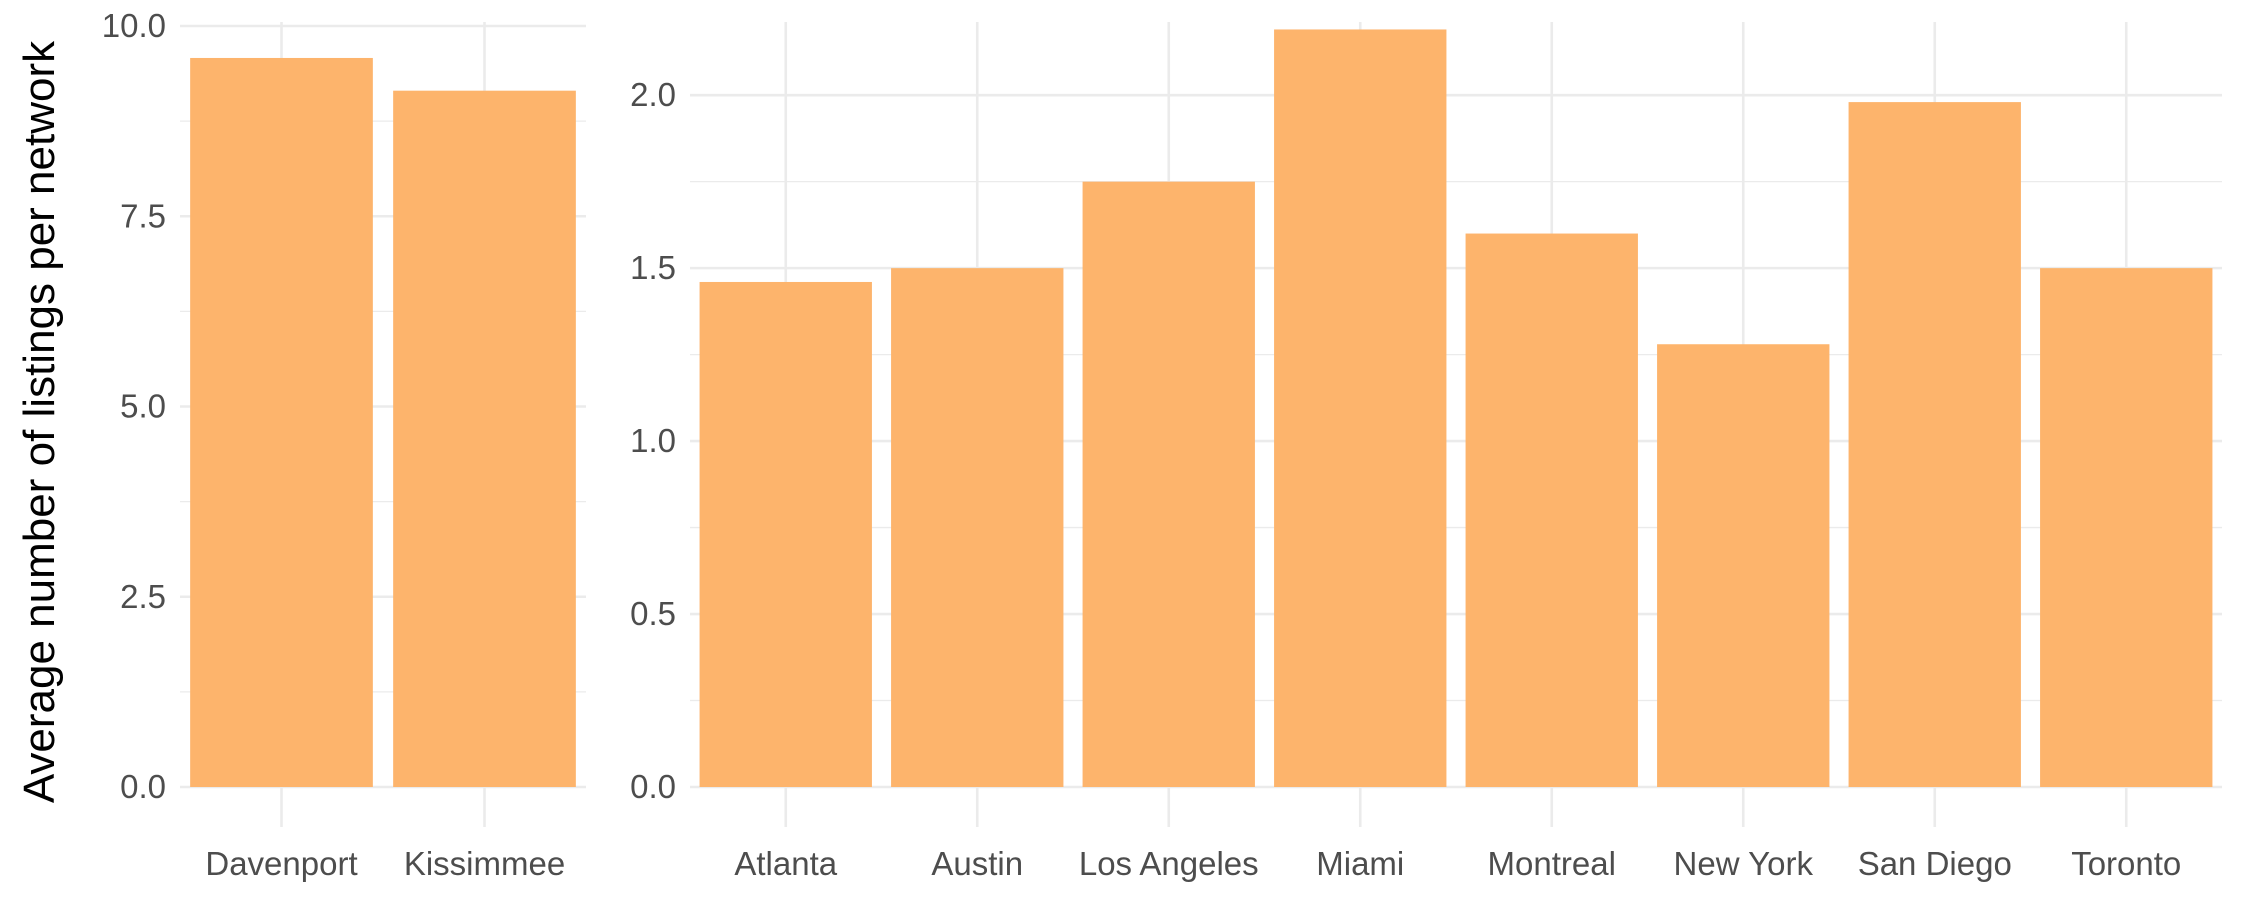 The image size is (2250, 905). Describe the element at coordinates (653, 94) in the screenshot. I see `y-tick-label: 2.0` at that location.